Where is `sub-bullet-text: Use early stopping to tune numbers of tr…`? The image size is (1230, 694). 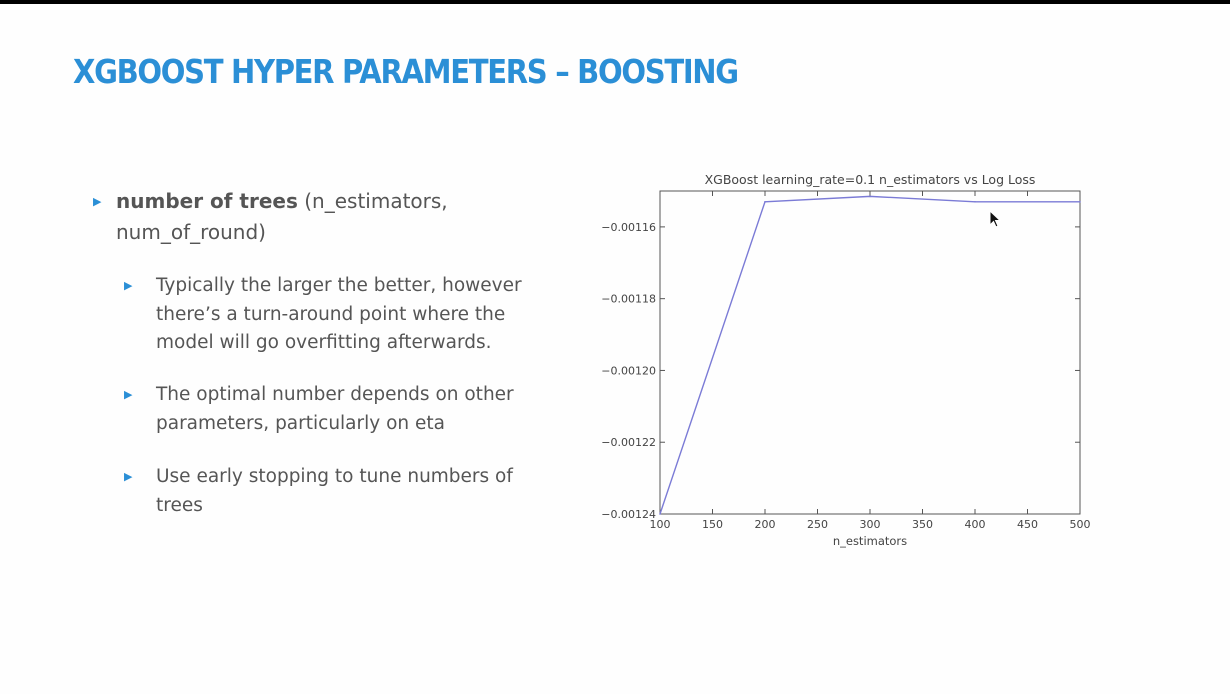 sub-bullet-text: Use early stopping to tune numbers of tr… is located at coordinates (334, 491).